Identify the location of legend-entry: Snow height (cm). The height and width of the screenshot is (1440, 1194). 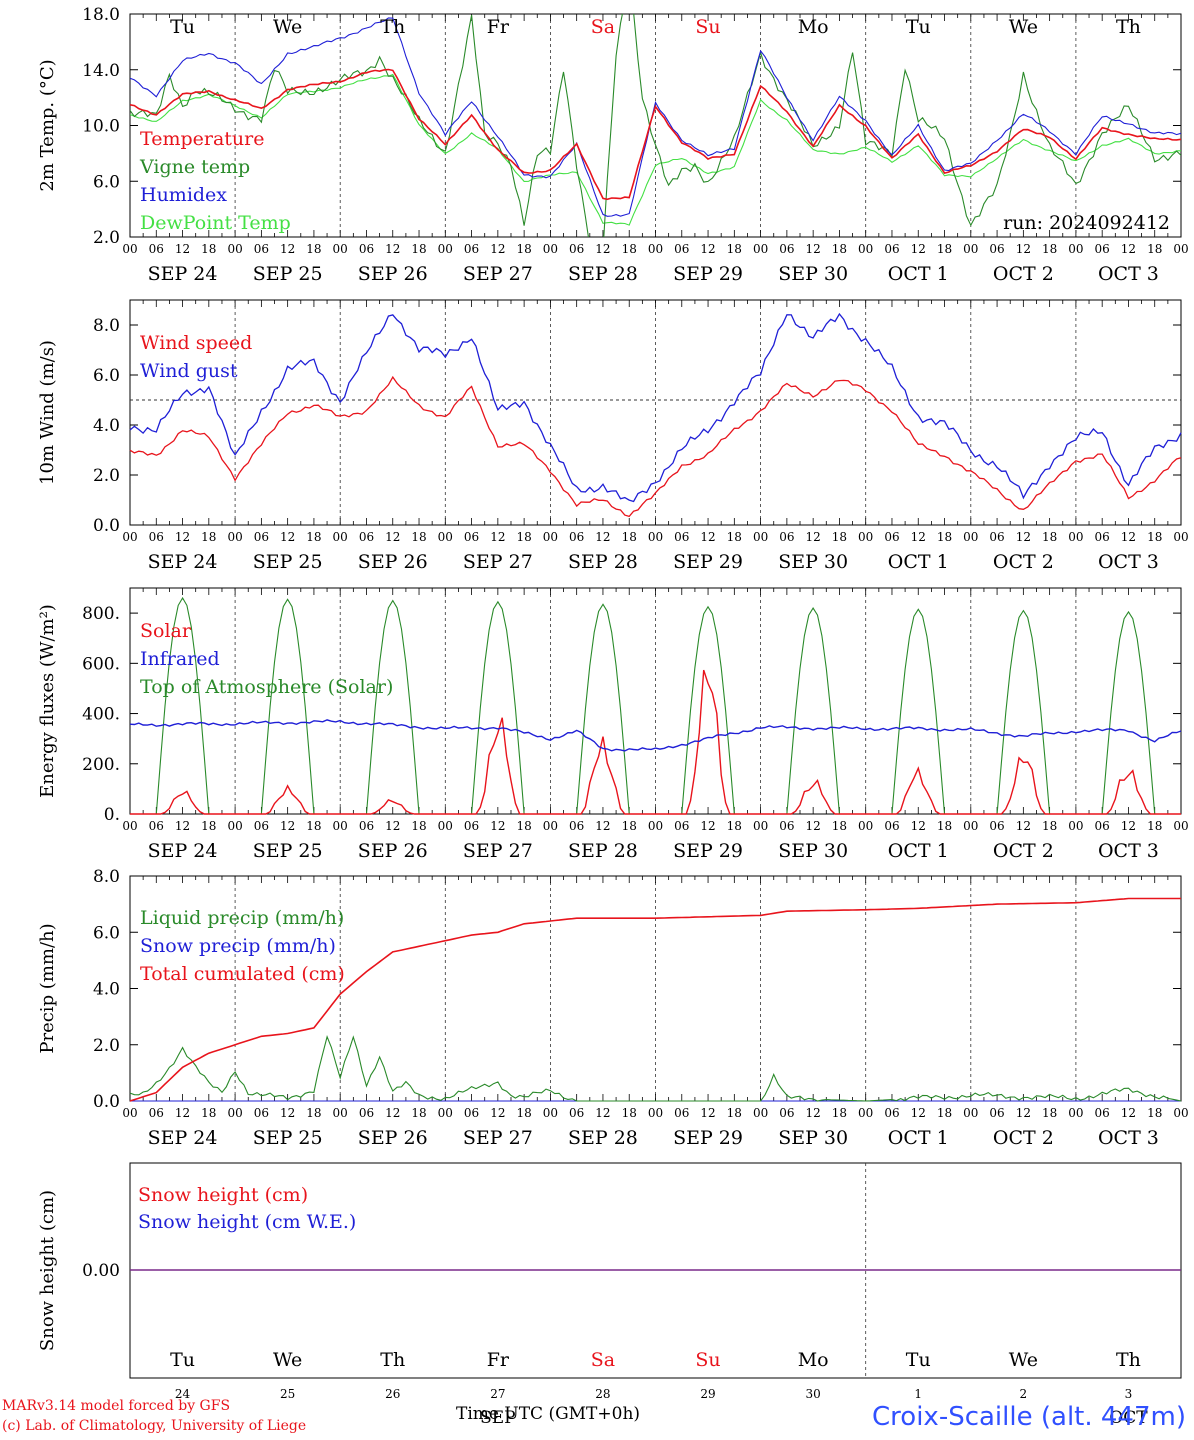
(223, 1195).